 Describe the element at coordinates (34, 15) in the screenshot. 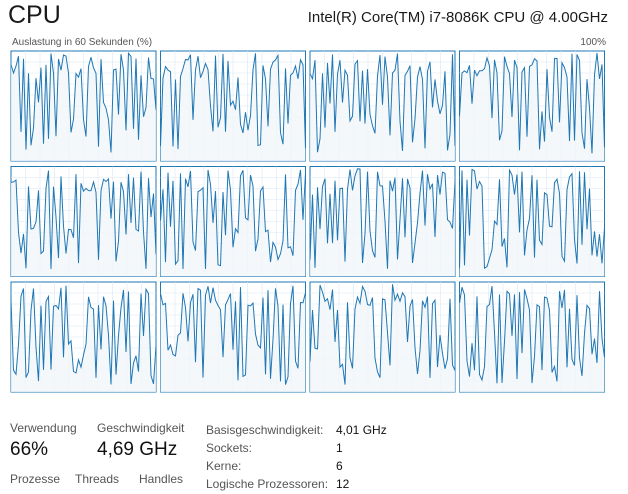

I see `page-title: CPU` at that location.